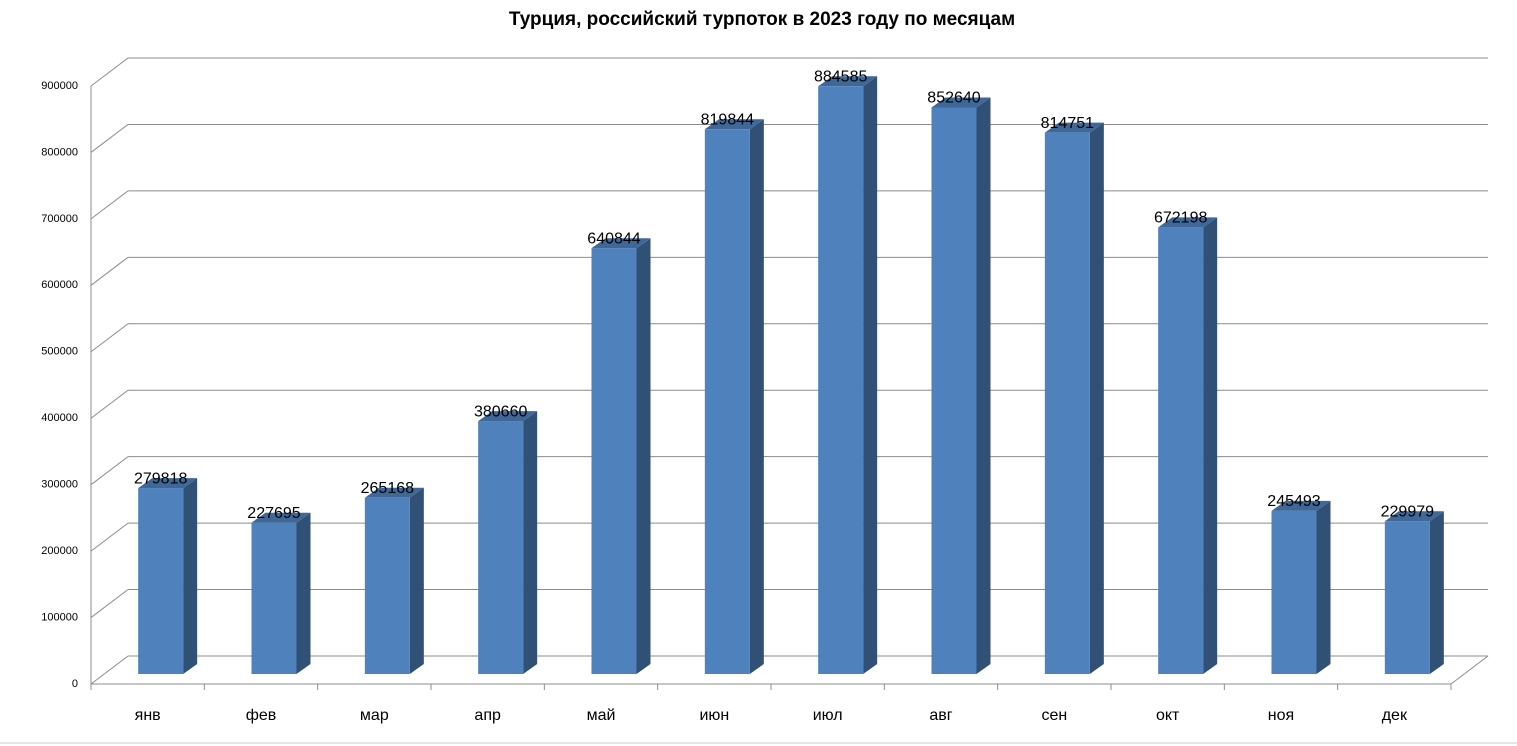 The image size is (1517, 746). What do you see at coordinates (59, 551) in the screenshot?
I see `y-tick-label: 200000` at bounding box center [59, 551].